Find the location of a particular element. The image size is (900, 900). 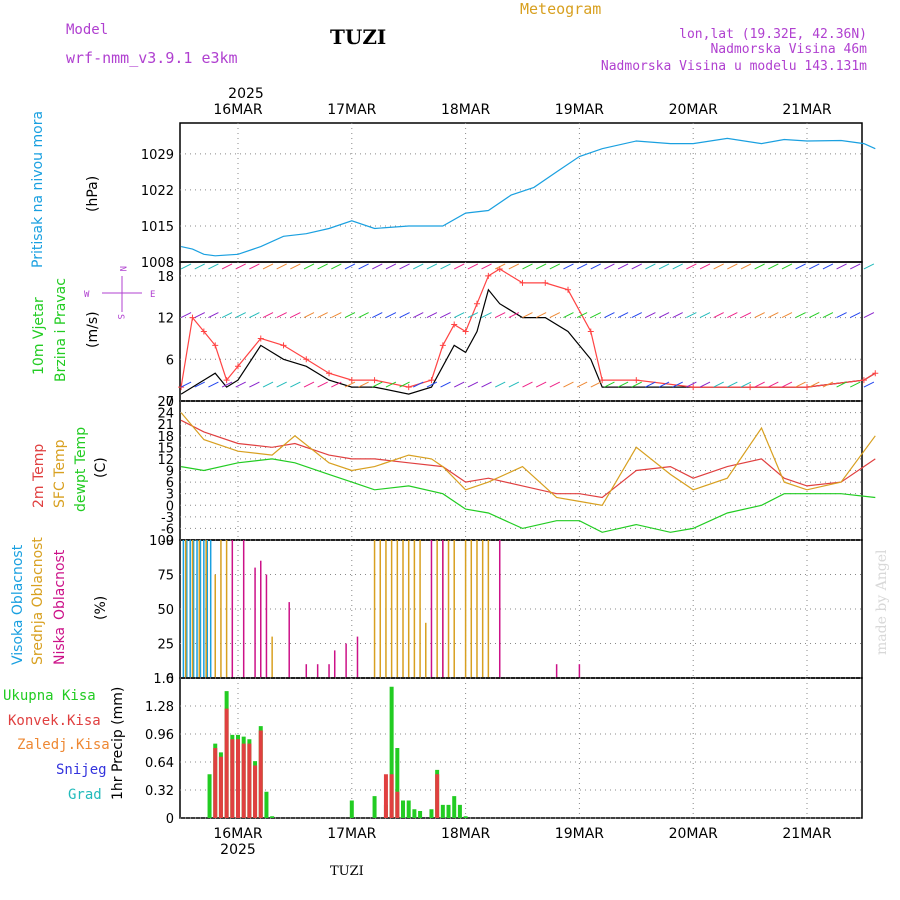

year-top: 2025 is located at coordinates (246, 94).